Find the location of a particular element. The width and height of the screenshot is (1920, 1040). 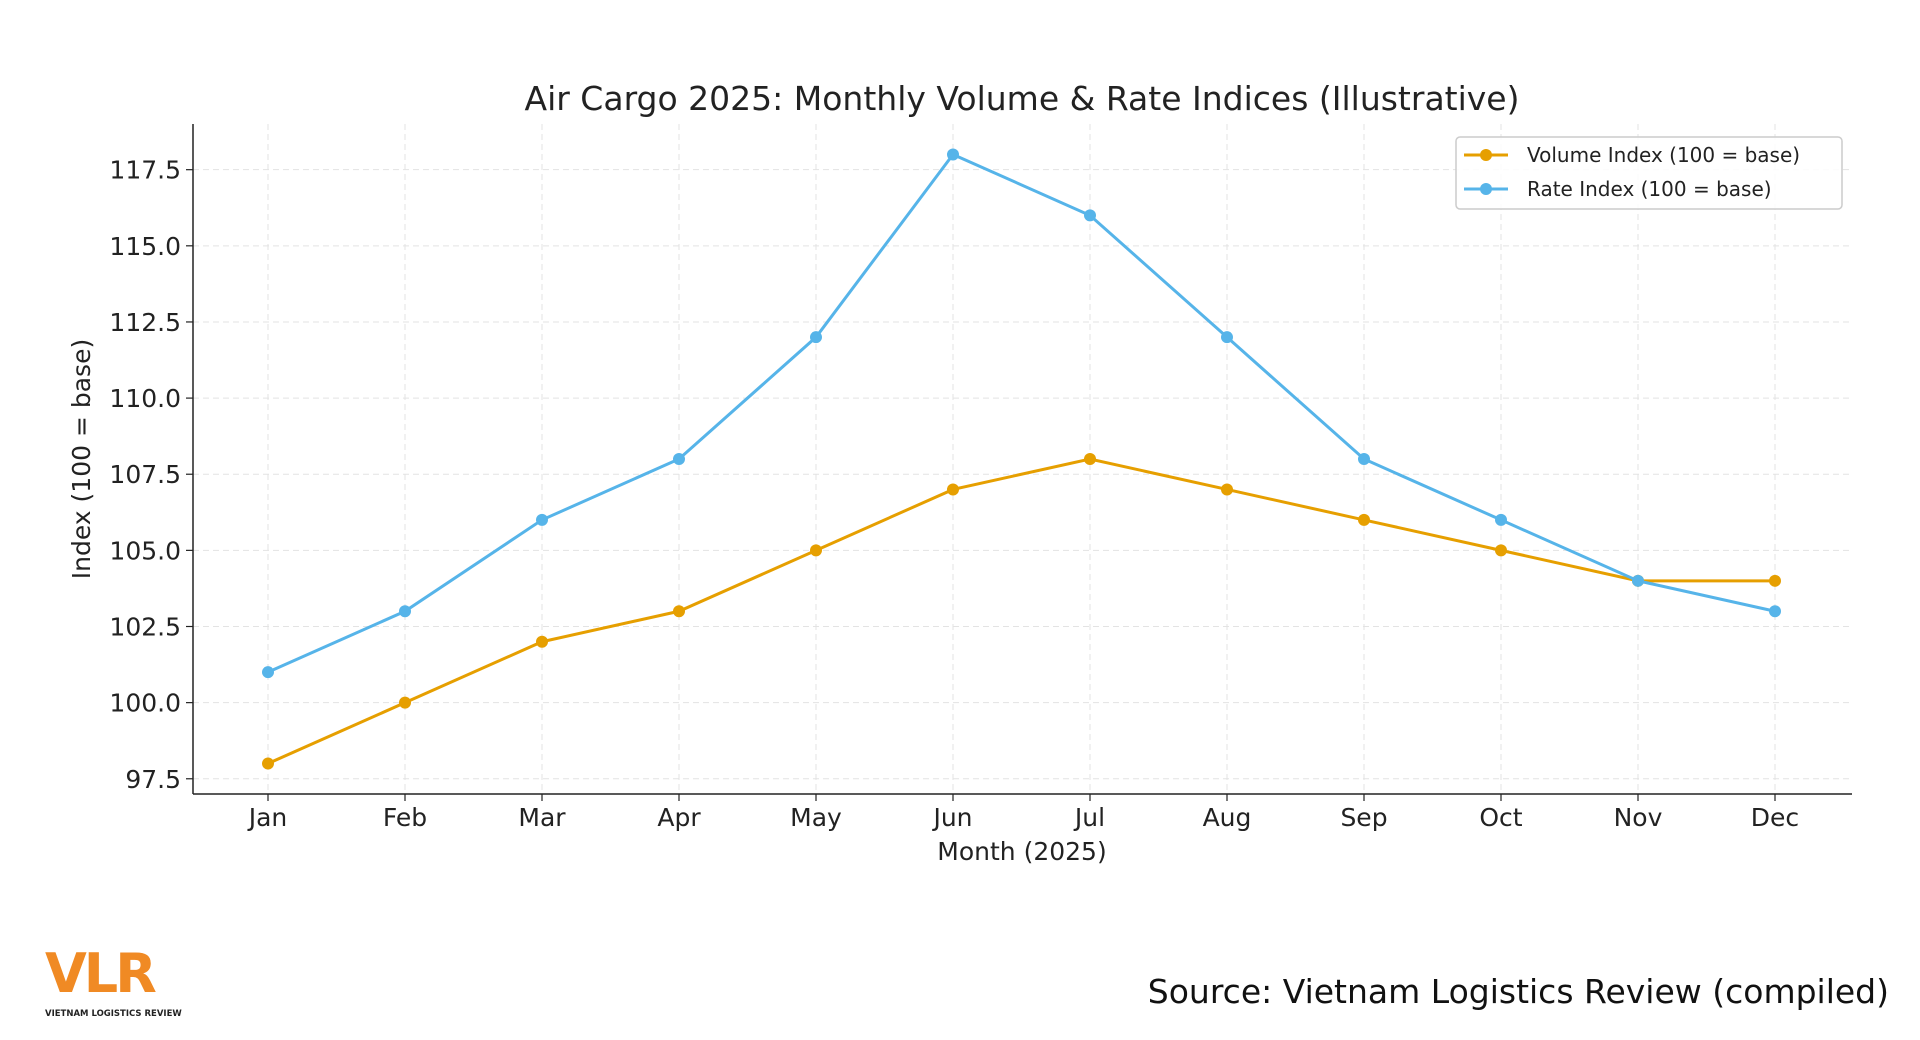

legend-label-rate: Rate Index (100 = base) is located at coordinates (1649, 189).